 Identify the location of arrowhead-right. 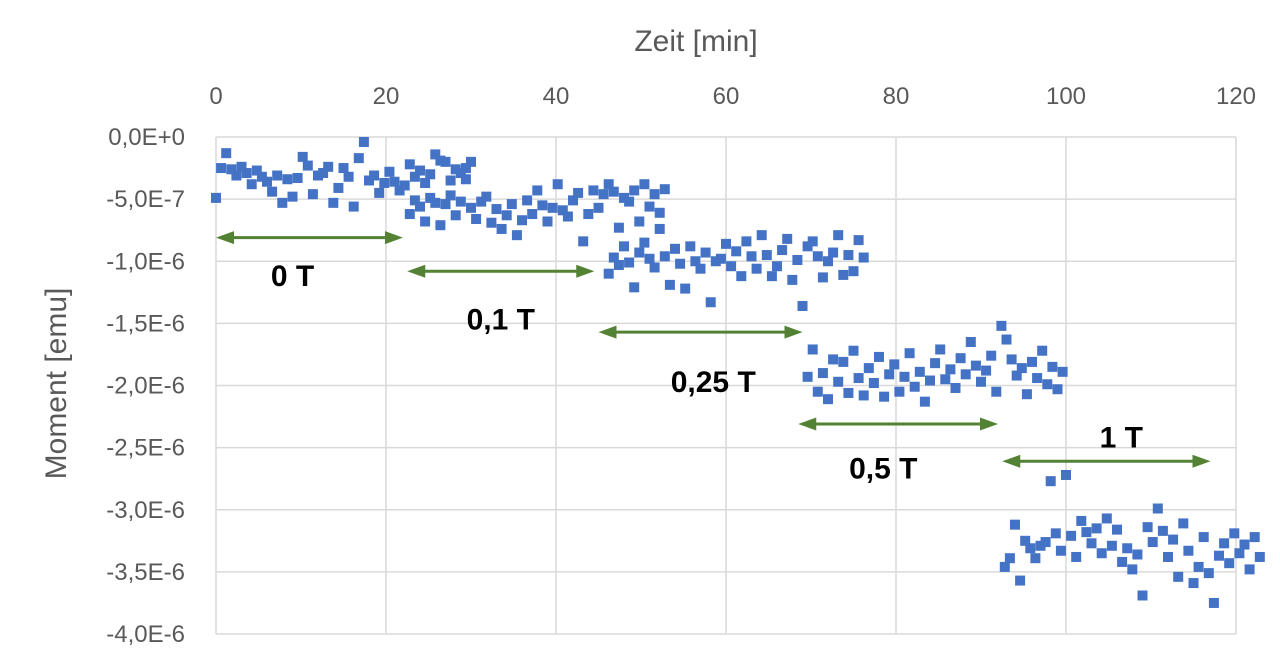
(394, 238).